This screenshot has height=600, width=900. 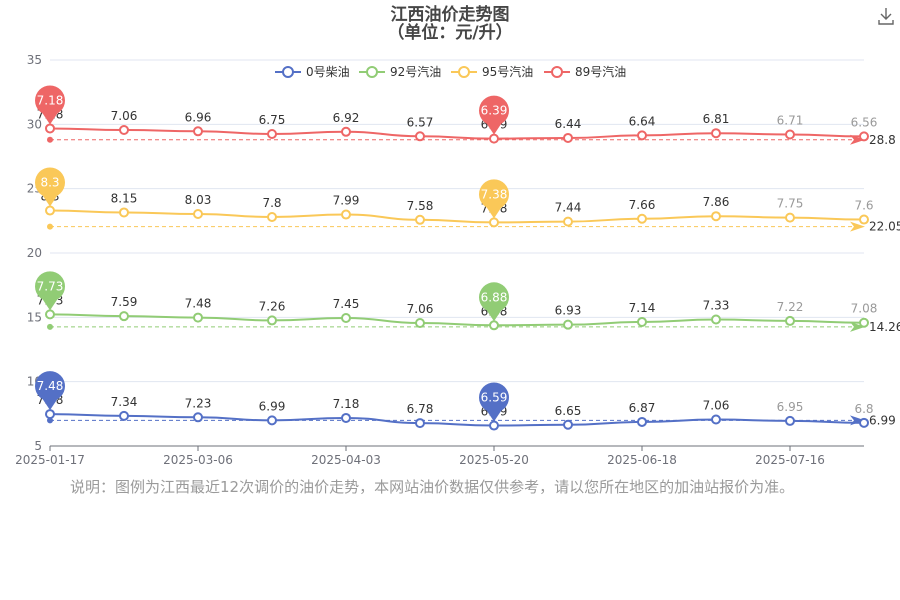 I want to click on data-label: 6.95, so click(x=790, y=407).